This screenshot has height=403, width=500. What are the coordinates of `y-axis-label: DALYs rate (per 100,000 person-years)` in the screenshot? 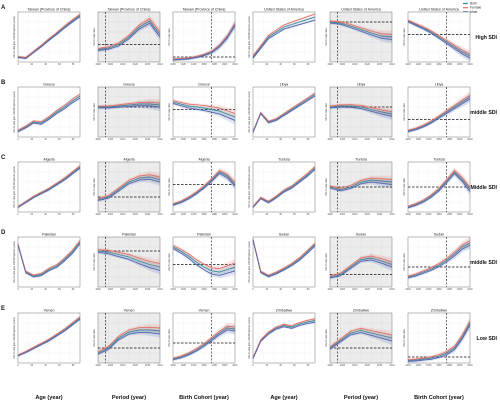 It's located at (14, 262).